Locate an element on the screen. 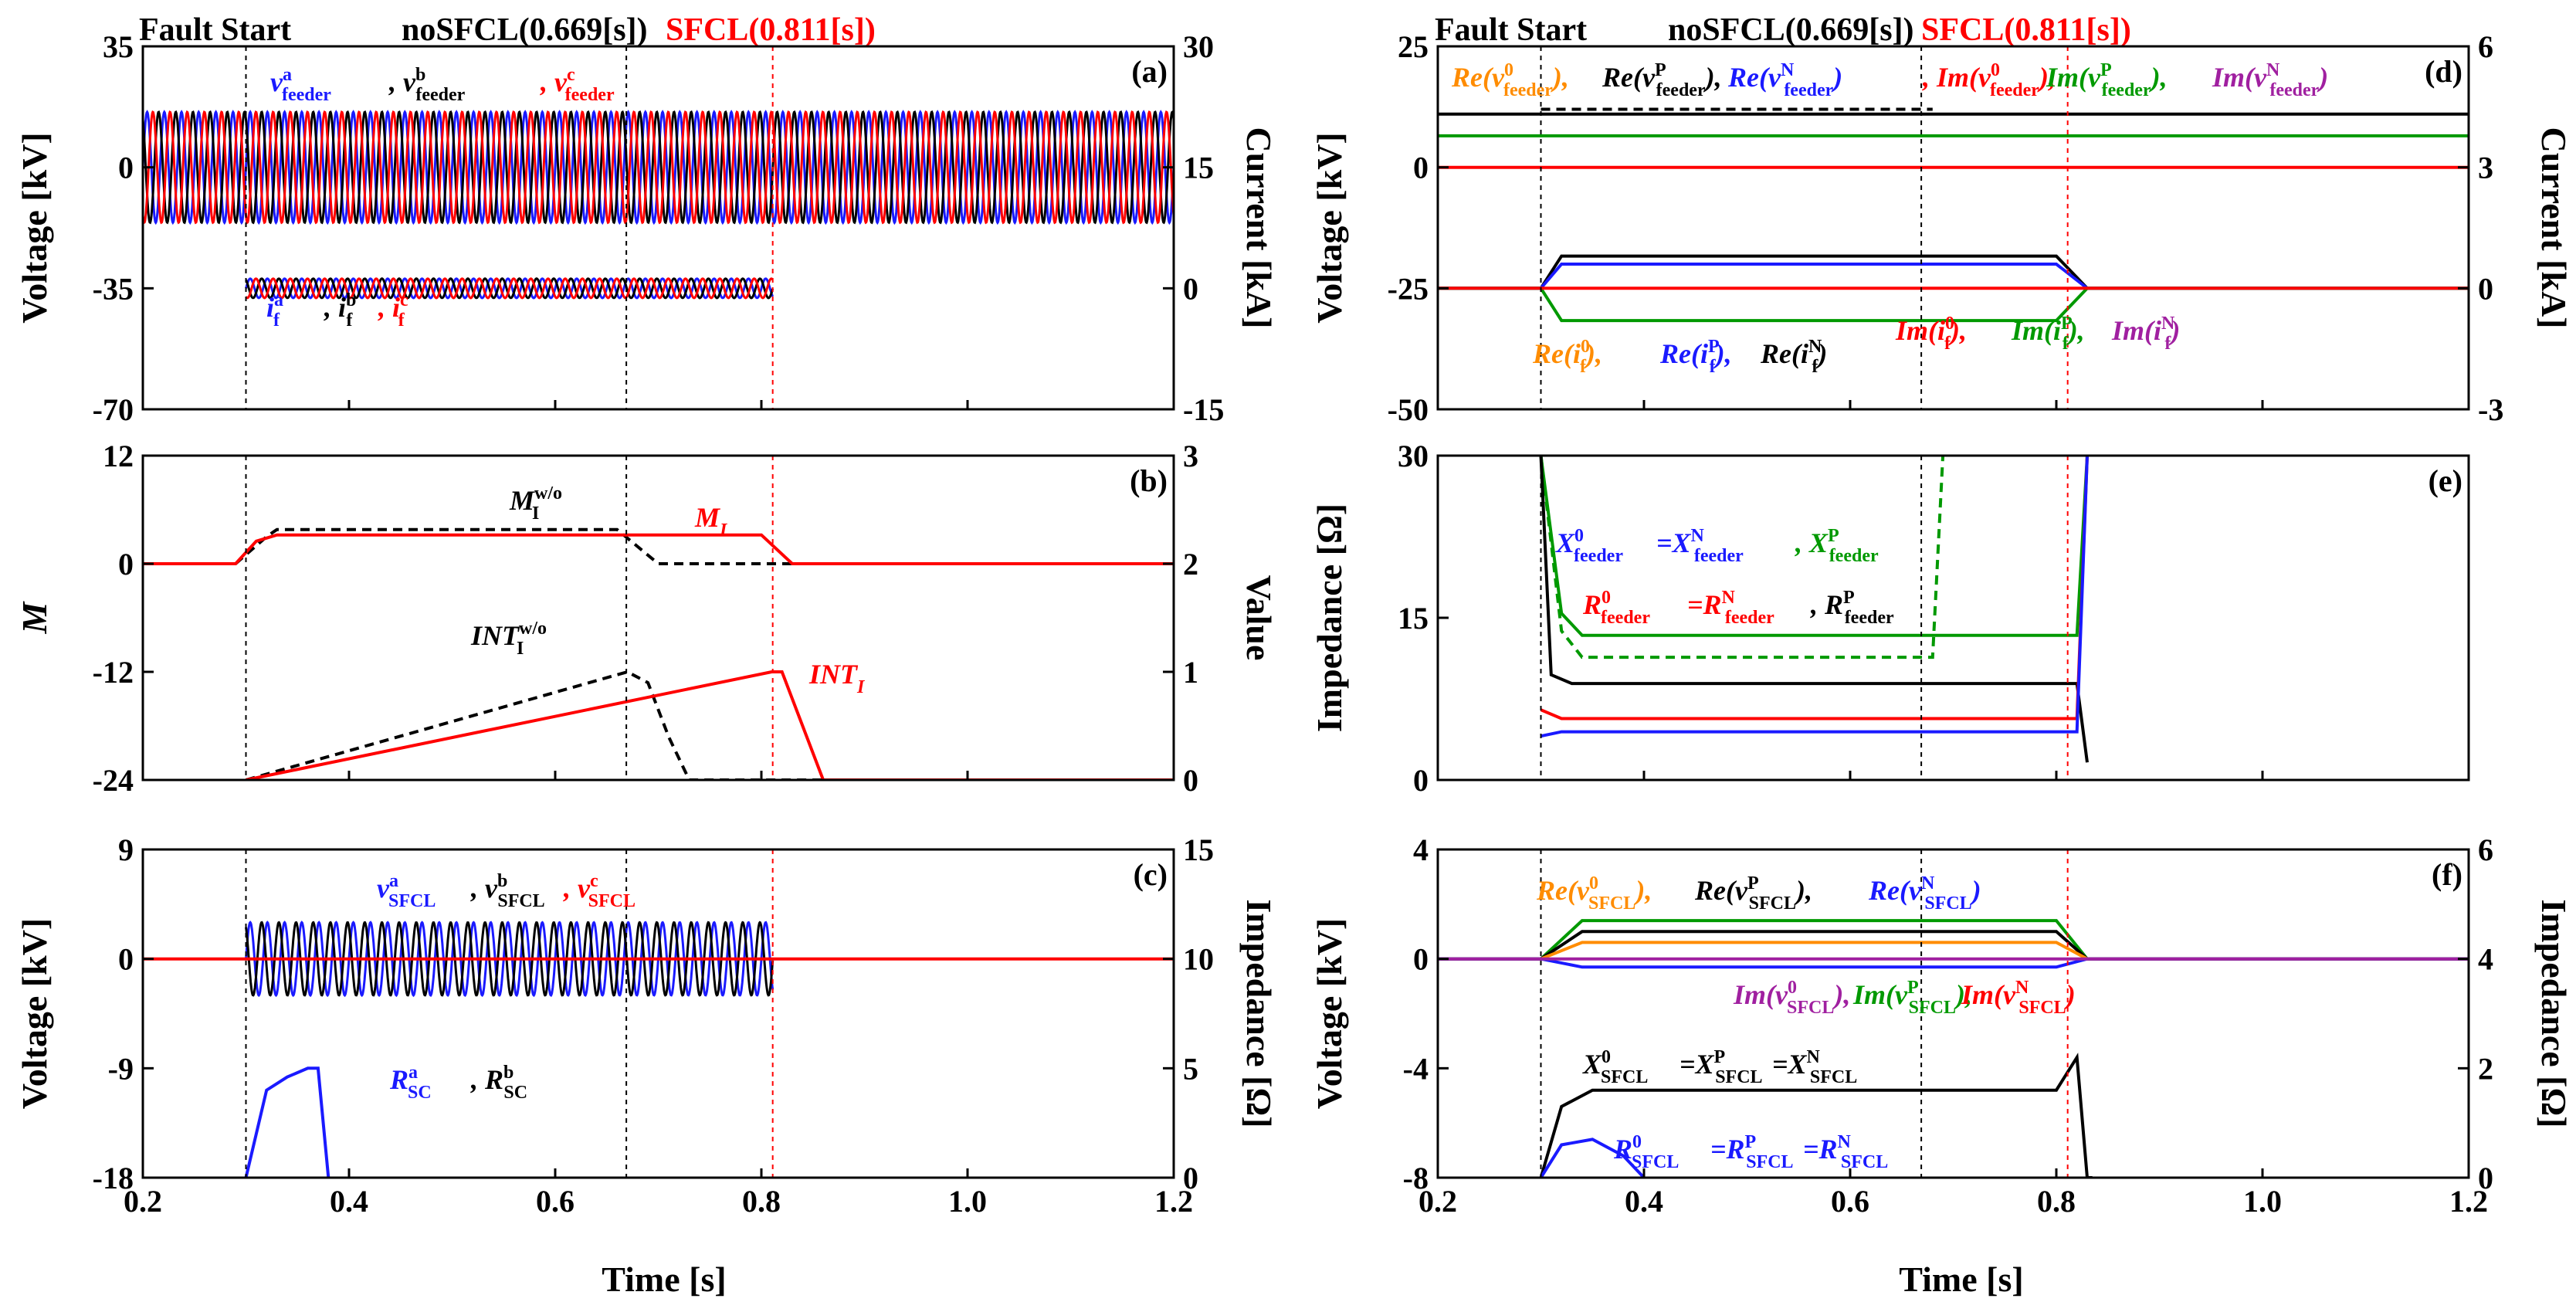  panel-label-e: (e) is located at coordinates (2445, 480).